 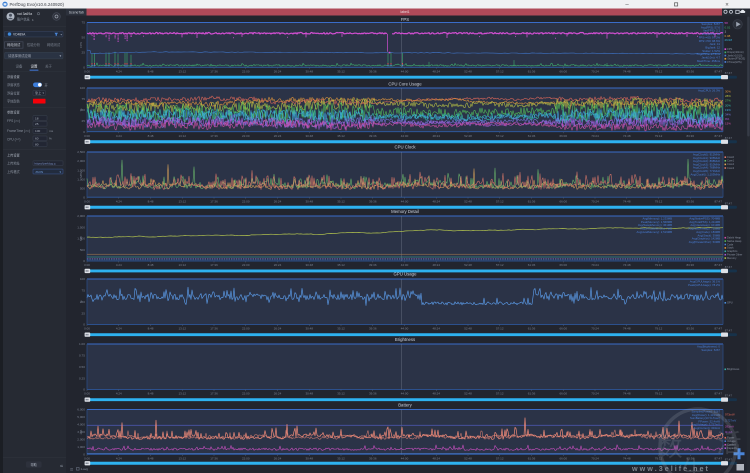 I want to click on svg-text: 74:48, so click(x=627, y=136).